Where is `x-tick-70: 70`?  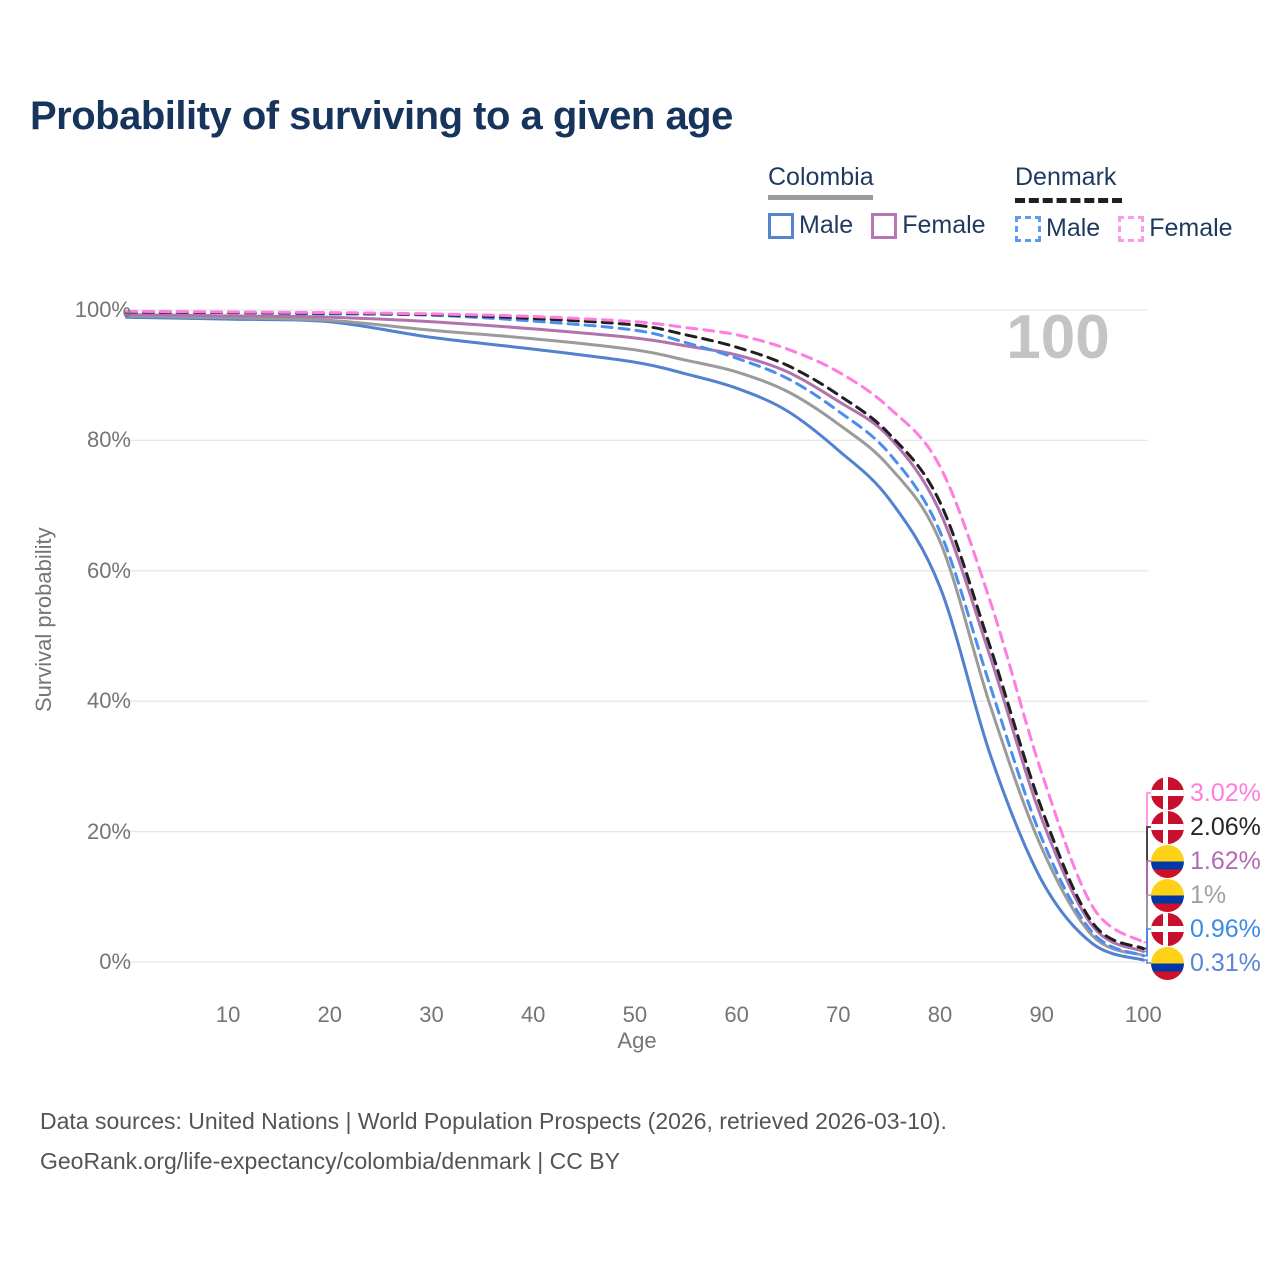
x-tick-70: 70 is located at coordinates (838, 1014).